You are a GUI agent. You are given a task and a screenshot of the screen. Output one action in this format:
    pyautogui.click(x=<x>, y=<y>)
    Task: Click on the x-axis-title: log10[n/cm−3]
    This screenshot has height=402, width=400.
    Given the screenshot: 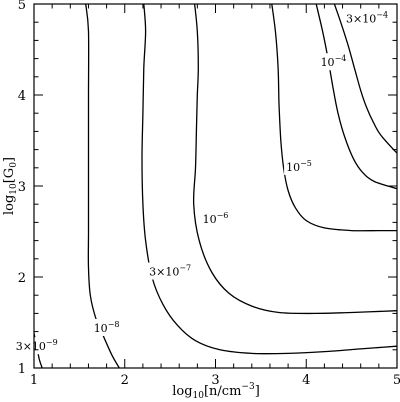 What is the action you would take?
    pyautogui.click(x=216, y=391)
    